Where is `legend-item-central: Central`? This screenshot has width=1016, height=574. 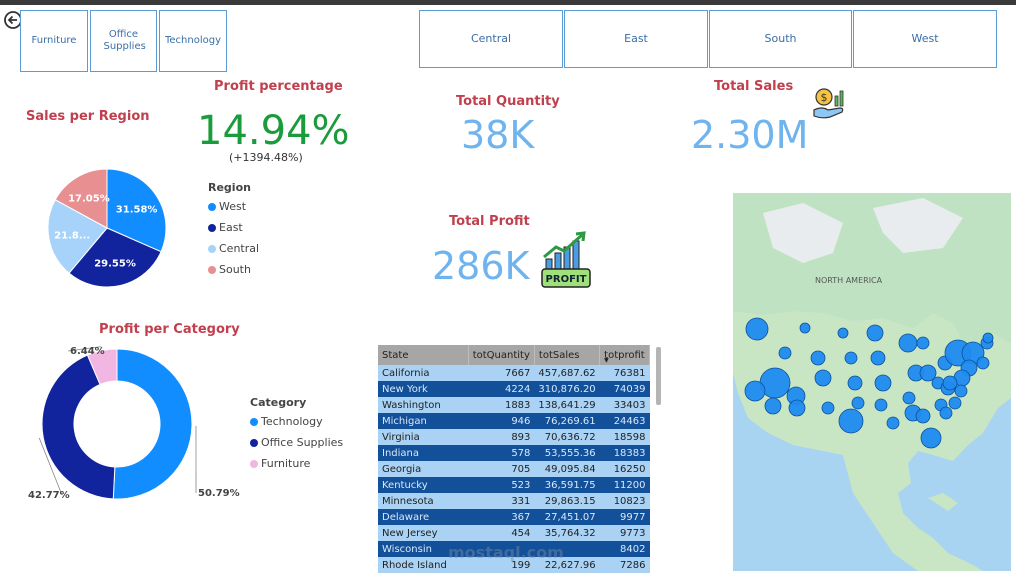 legend-item-central: Central is located at coordinates (233, 248).